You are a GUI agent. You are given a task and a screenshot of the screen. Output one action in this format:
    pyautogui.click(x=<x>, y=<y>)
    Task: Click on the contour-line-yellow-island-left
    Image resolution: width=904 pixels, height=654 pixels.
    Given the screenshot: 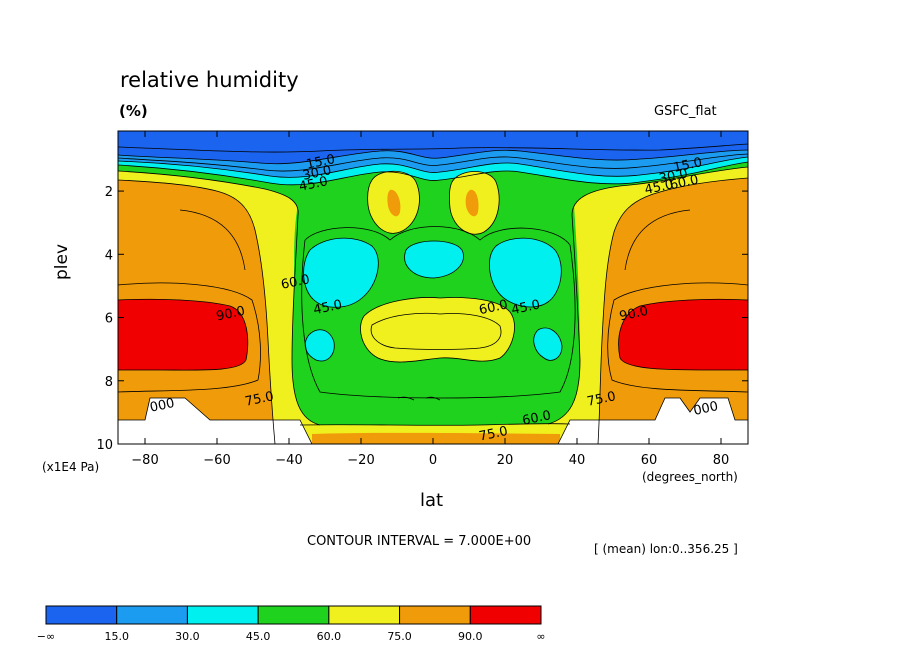 What is the action you would take?
    pyautogui.click(x=393, y=202)
    